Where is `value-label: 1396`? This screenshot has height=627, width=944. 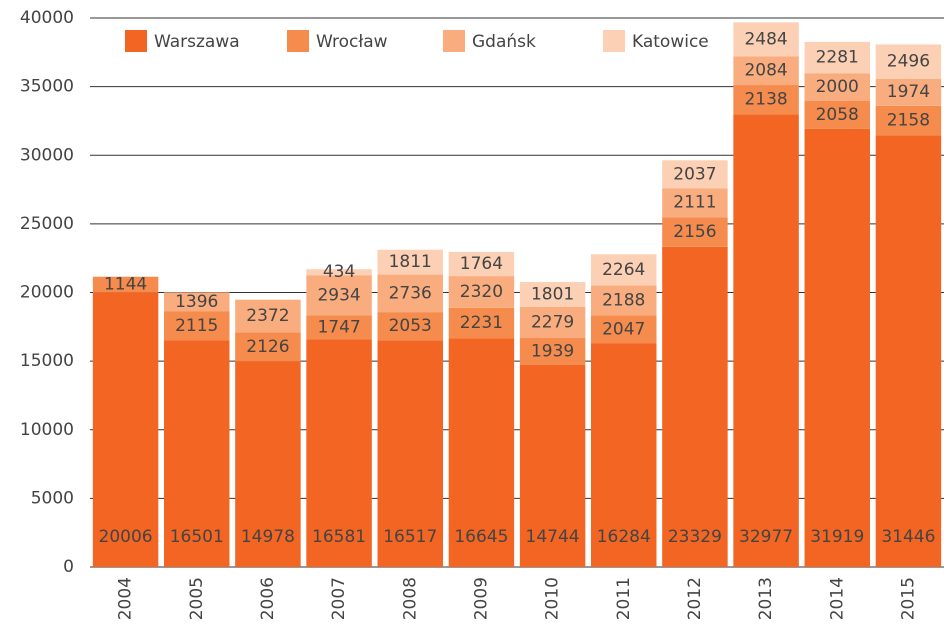
value-label: 1396 is located at coordinates (196, 302).